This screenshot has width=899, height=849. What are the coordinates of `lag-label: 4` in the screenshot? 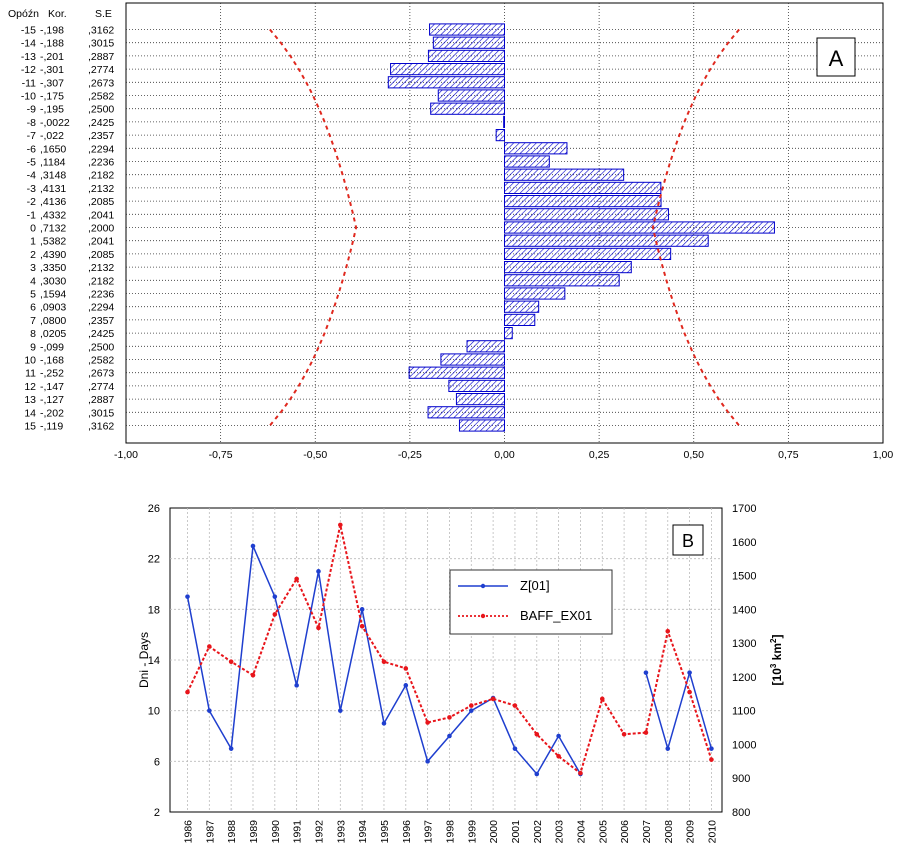 It's located at (33, 281).